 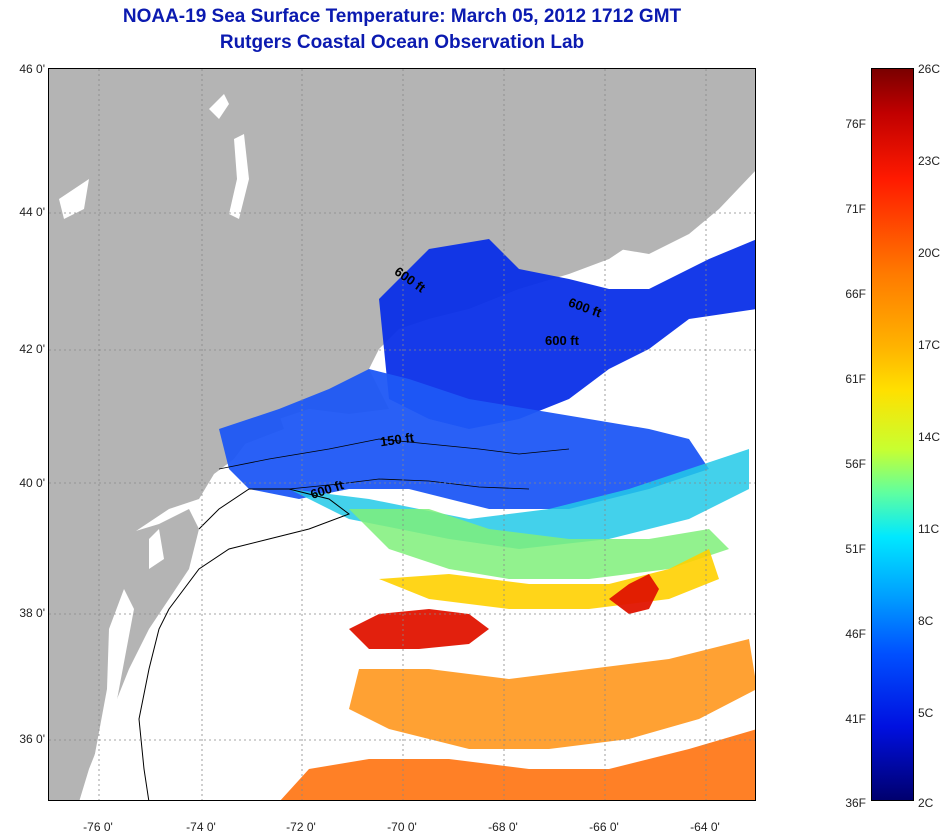 I want to click on contour-label: 600 ft, so click(x=562, y=340).